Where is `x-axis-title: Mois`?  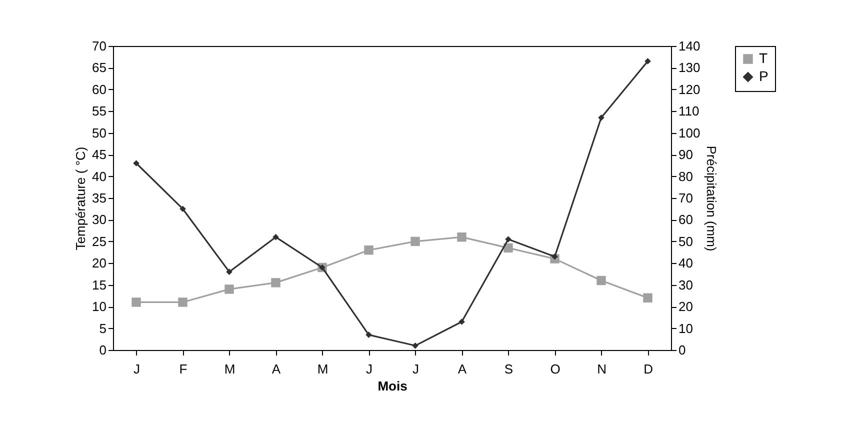
x-axis-title: Mois is located at coordinates (393, 386).